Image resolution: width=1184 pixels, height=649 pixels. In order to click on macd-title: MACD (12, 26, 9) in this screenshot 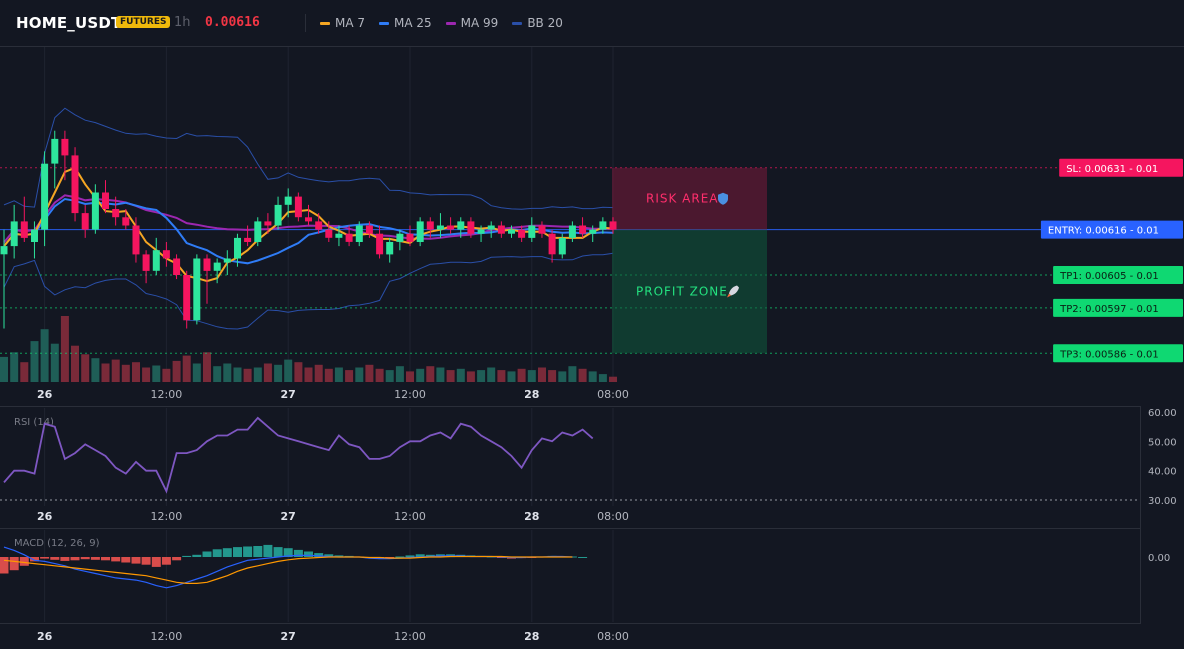, I will do `click(57, 543)`.